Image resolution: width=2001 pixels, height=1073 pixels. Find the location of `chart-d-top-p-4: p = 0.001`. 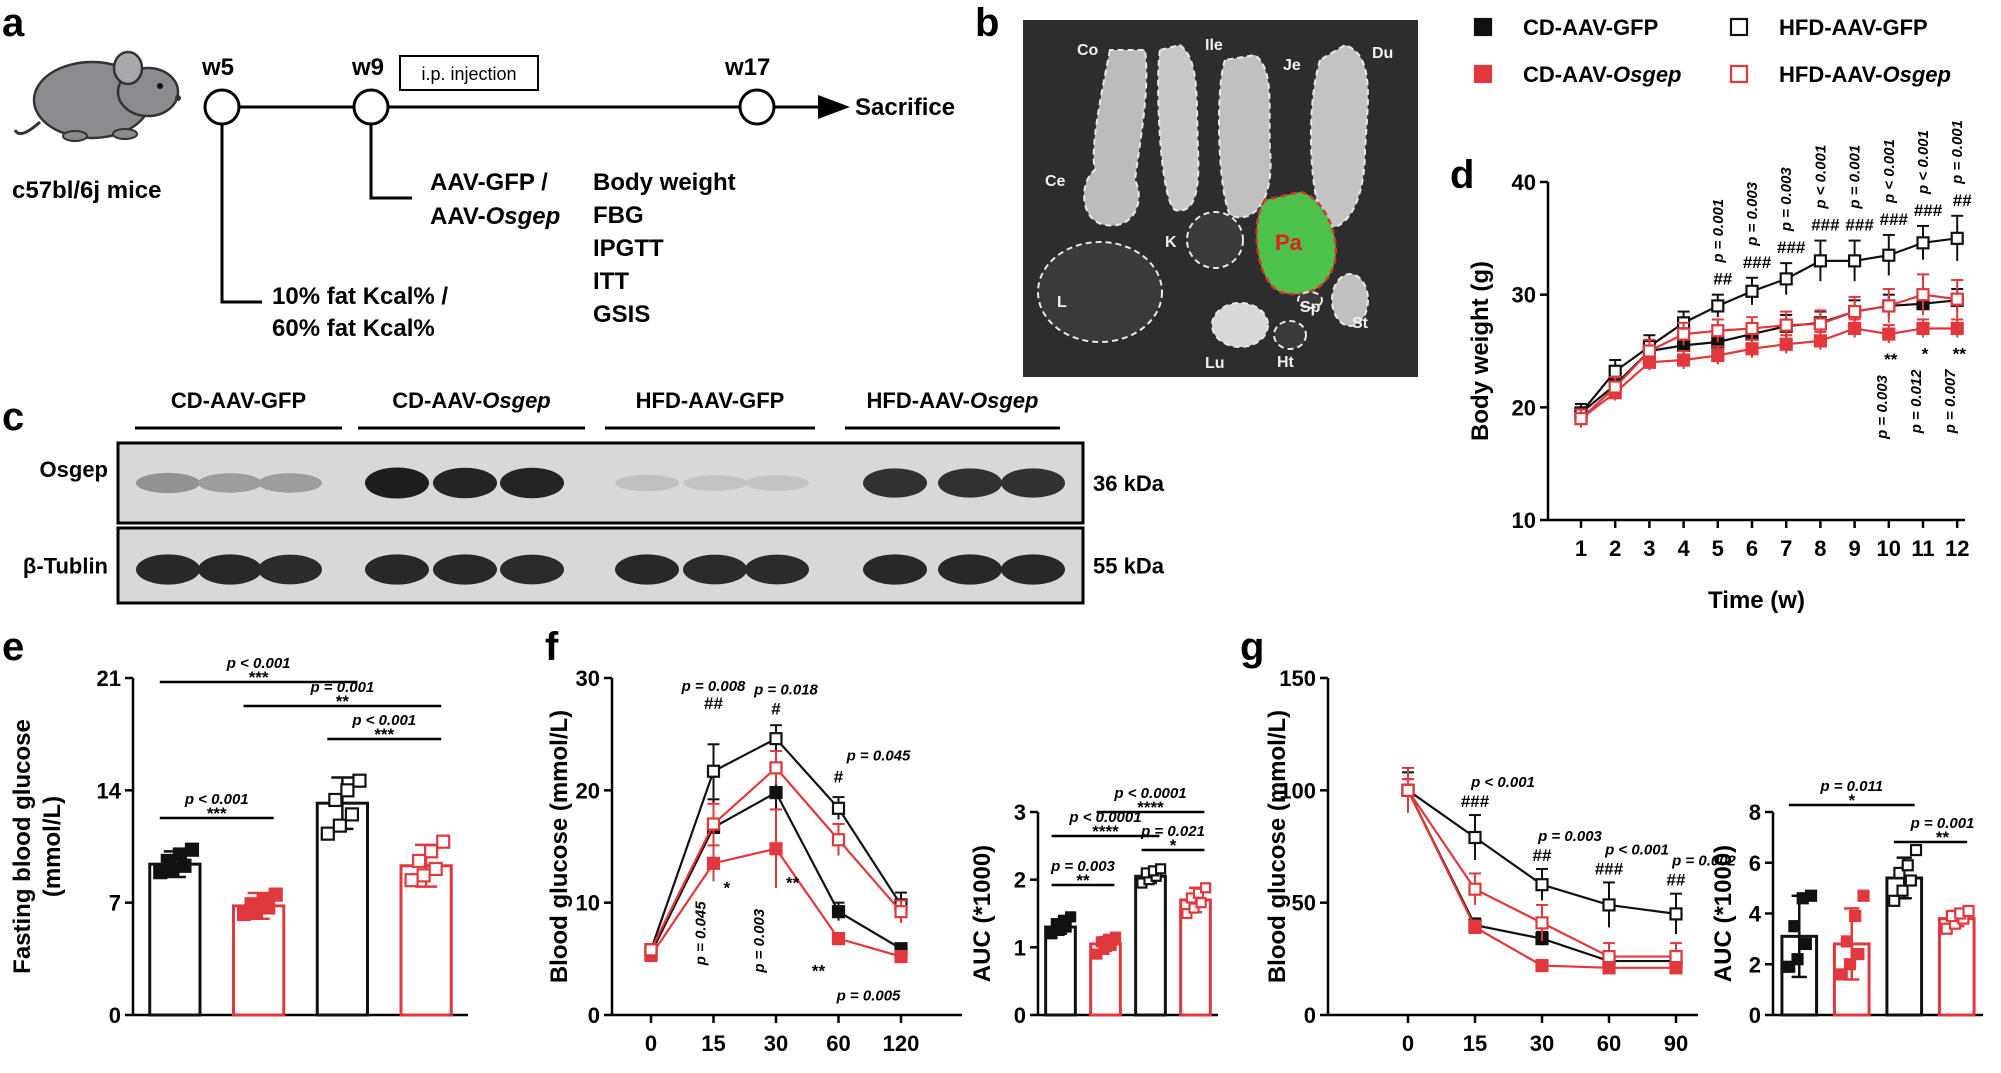

chart-d-top-p-4: p = 0.001 is located at coordinates (1855, 177).